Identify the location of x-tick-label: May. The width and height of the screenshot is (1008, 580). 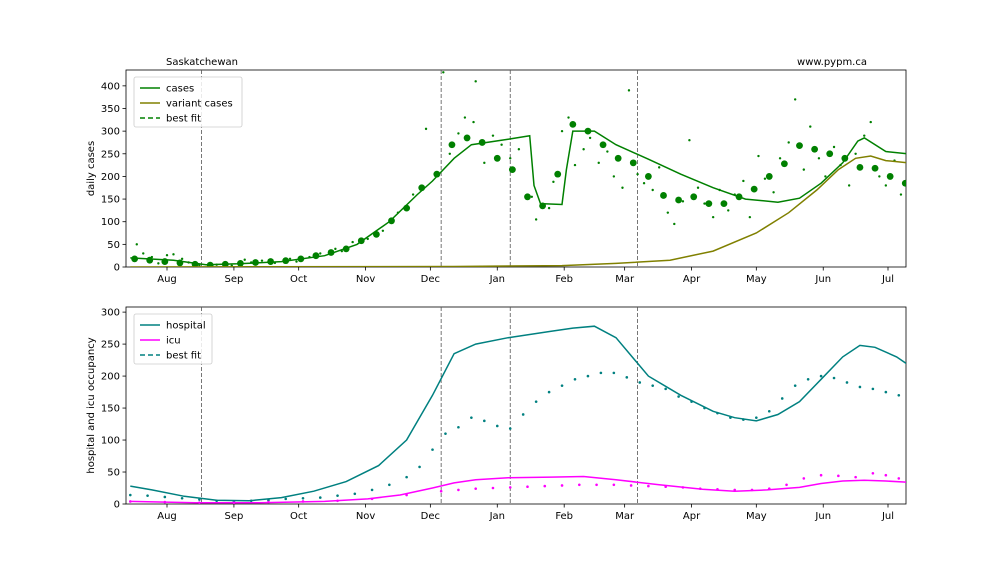
(756, 516).